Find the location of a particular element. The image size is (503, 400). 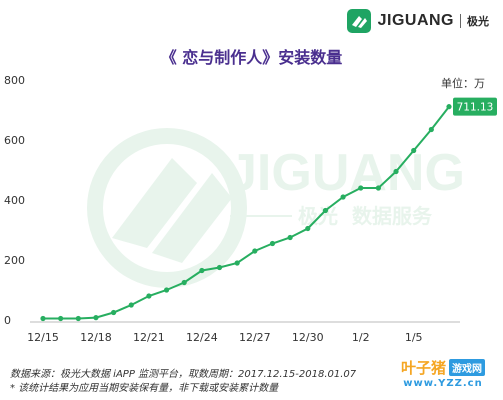

data-label: 711.13 is located at coordinates (475, 106).